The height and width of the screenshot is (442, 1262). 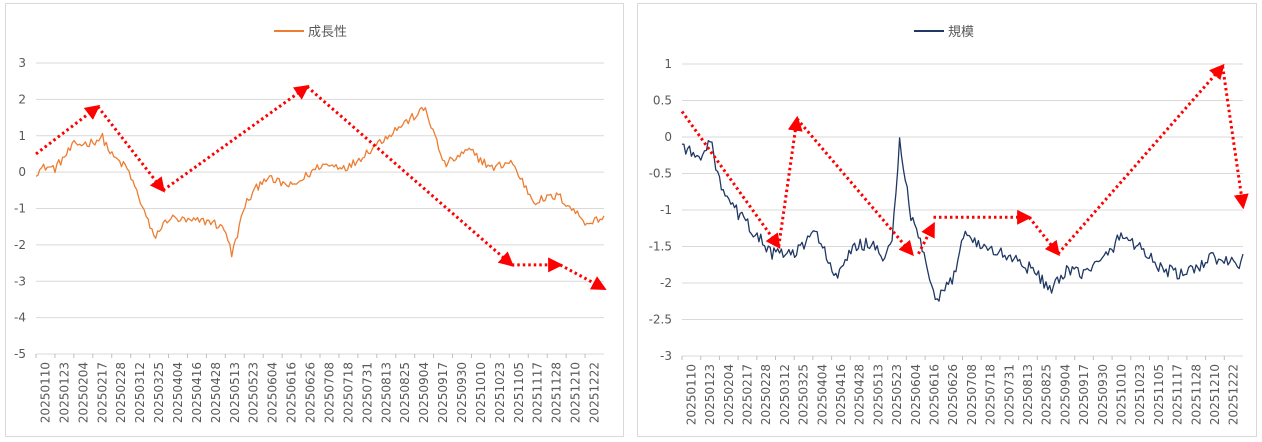 I want to click on y-tick-label: -1.5, so click(x=660, y=247).